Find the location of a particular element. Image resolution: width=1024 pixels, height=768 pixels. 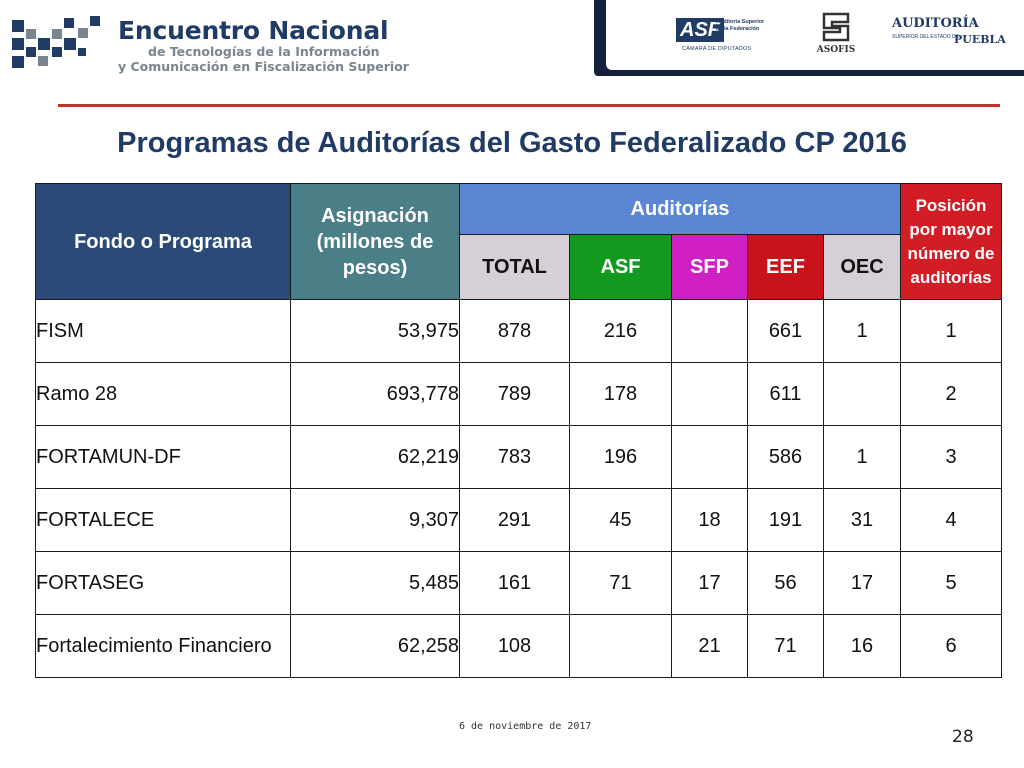

cell-asignacion: 693,778 is located at coordinates (375, 394).